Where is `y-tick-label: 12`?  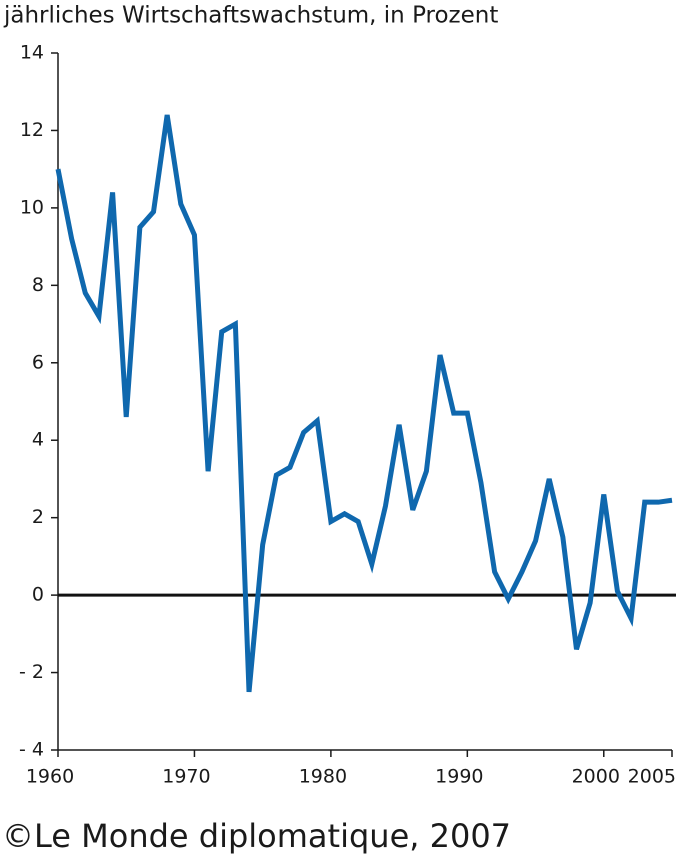 y-tick-label: 12 is located at coordinates (32, 130).